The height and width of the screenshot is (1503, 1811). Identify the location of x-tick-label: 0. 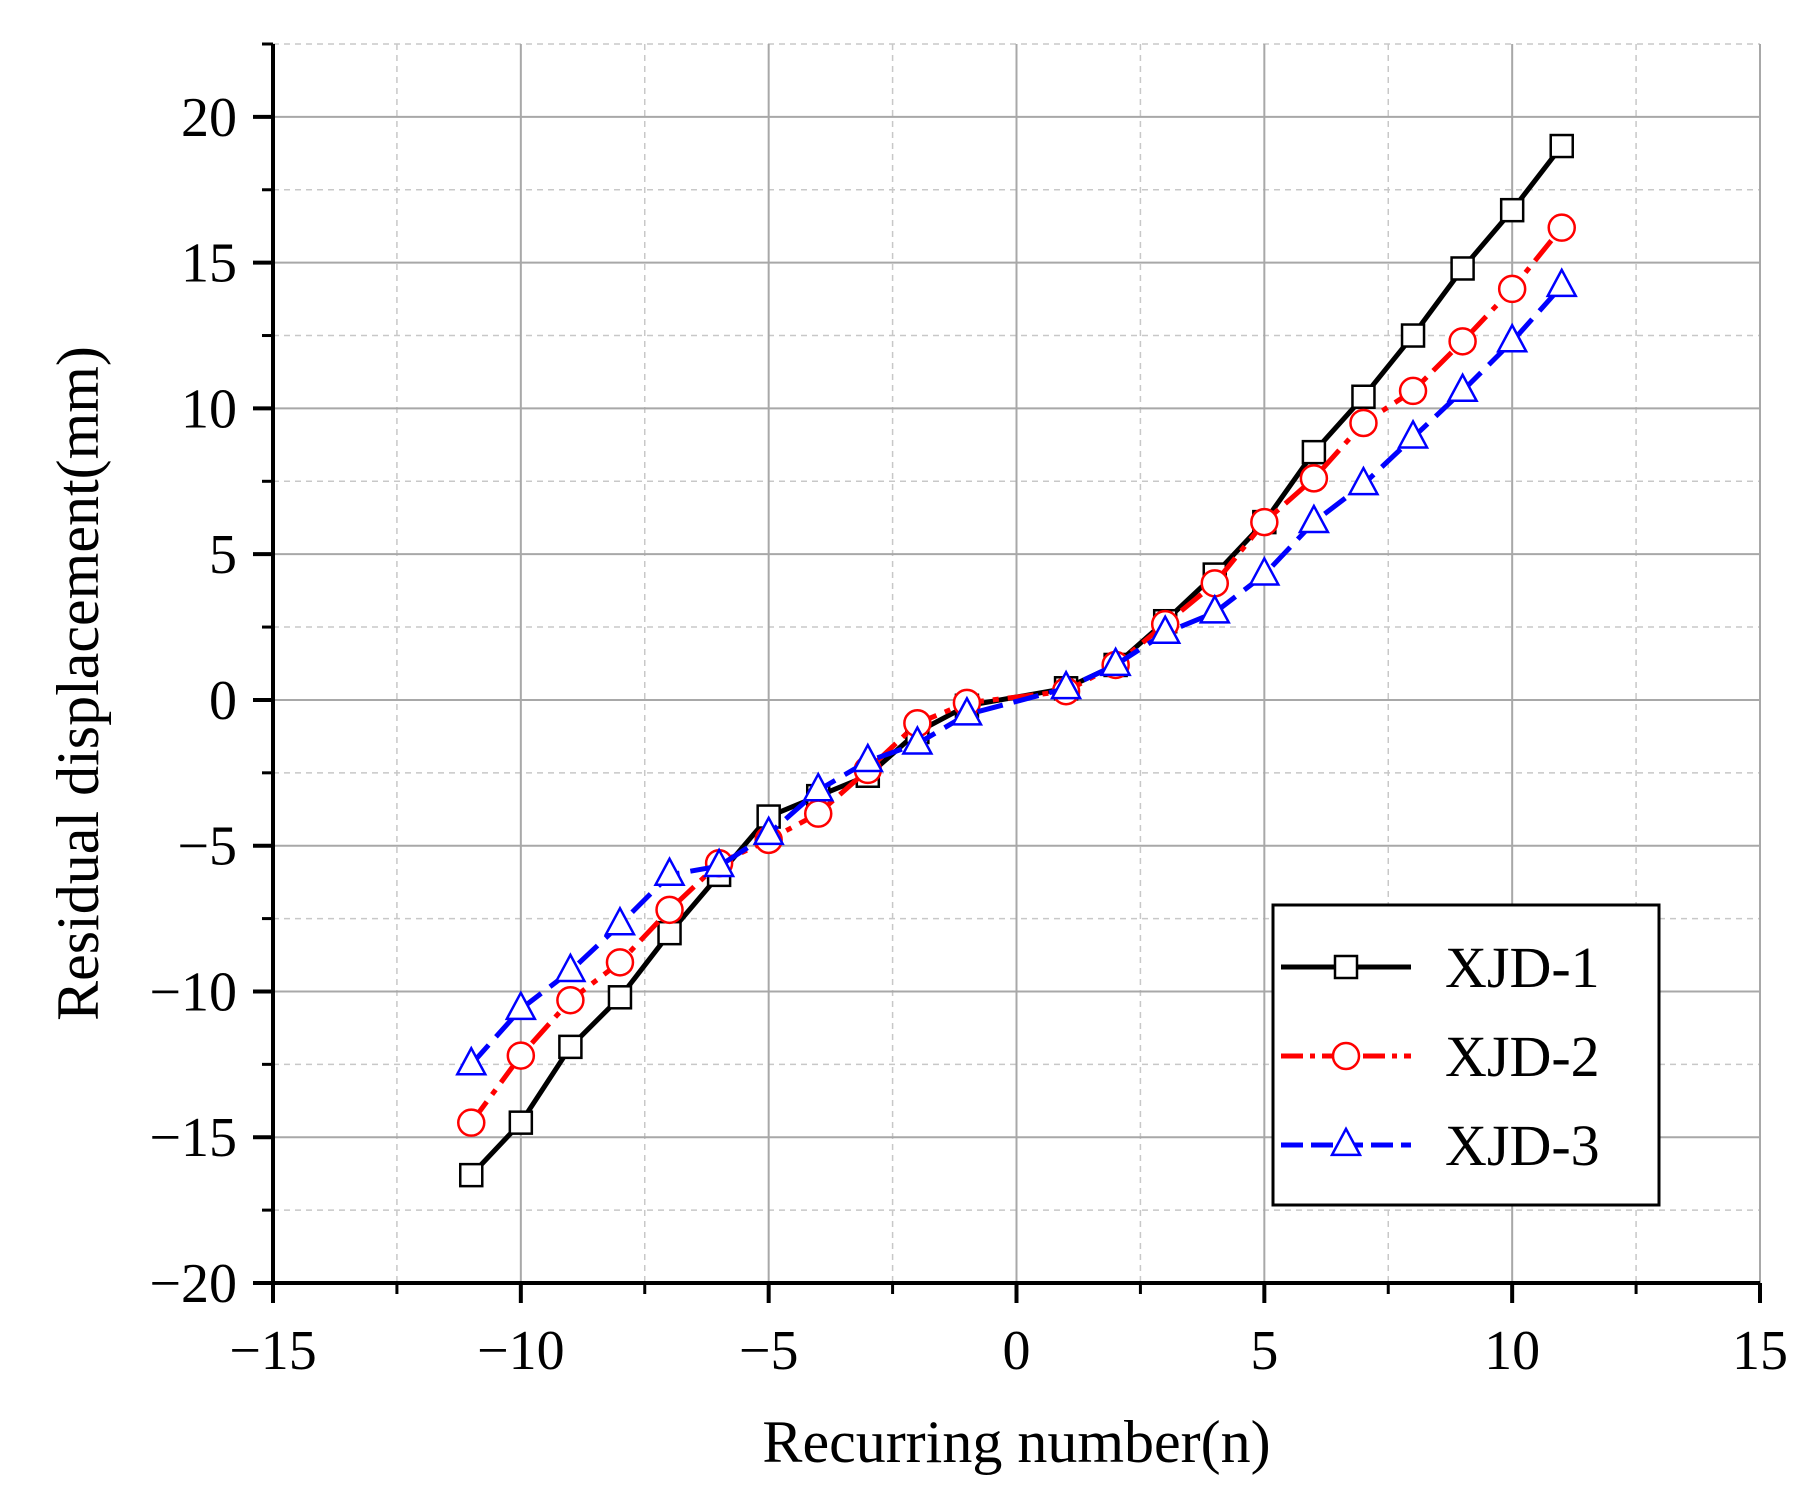
(1017, 1351).